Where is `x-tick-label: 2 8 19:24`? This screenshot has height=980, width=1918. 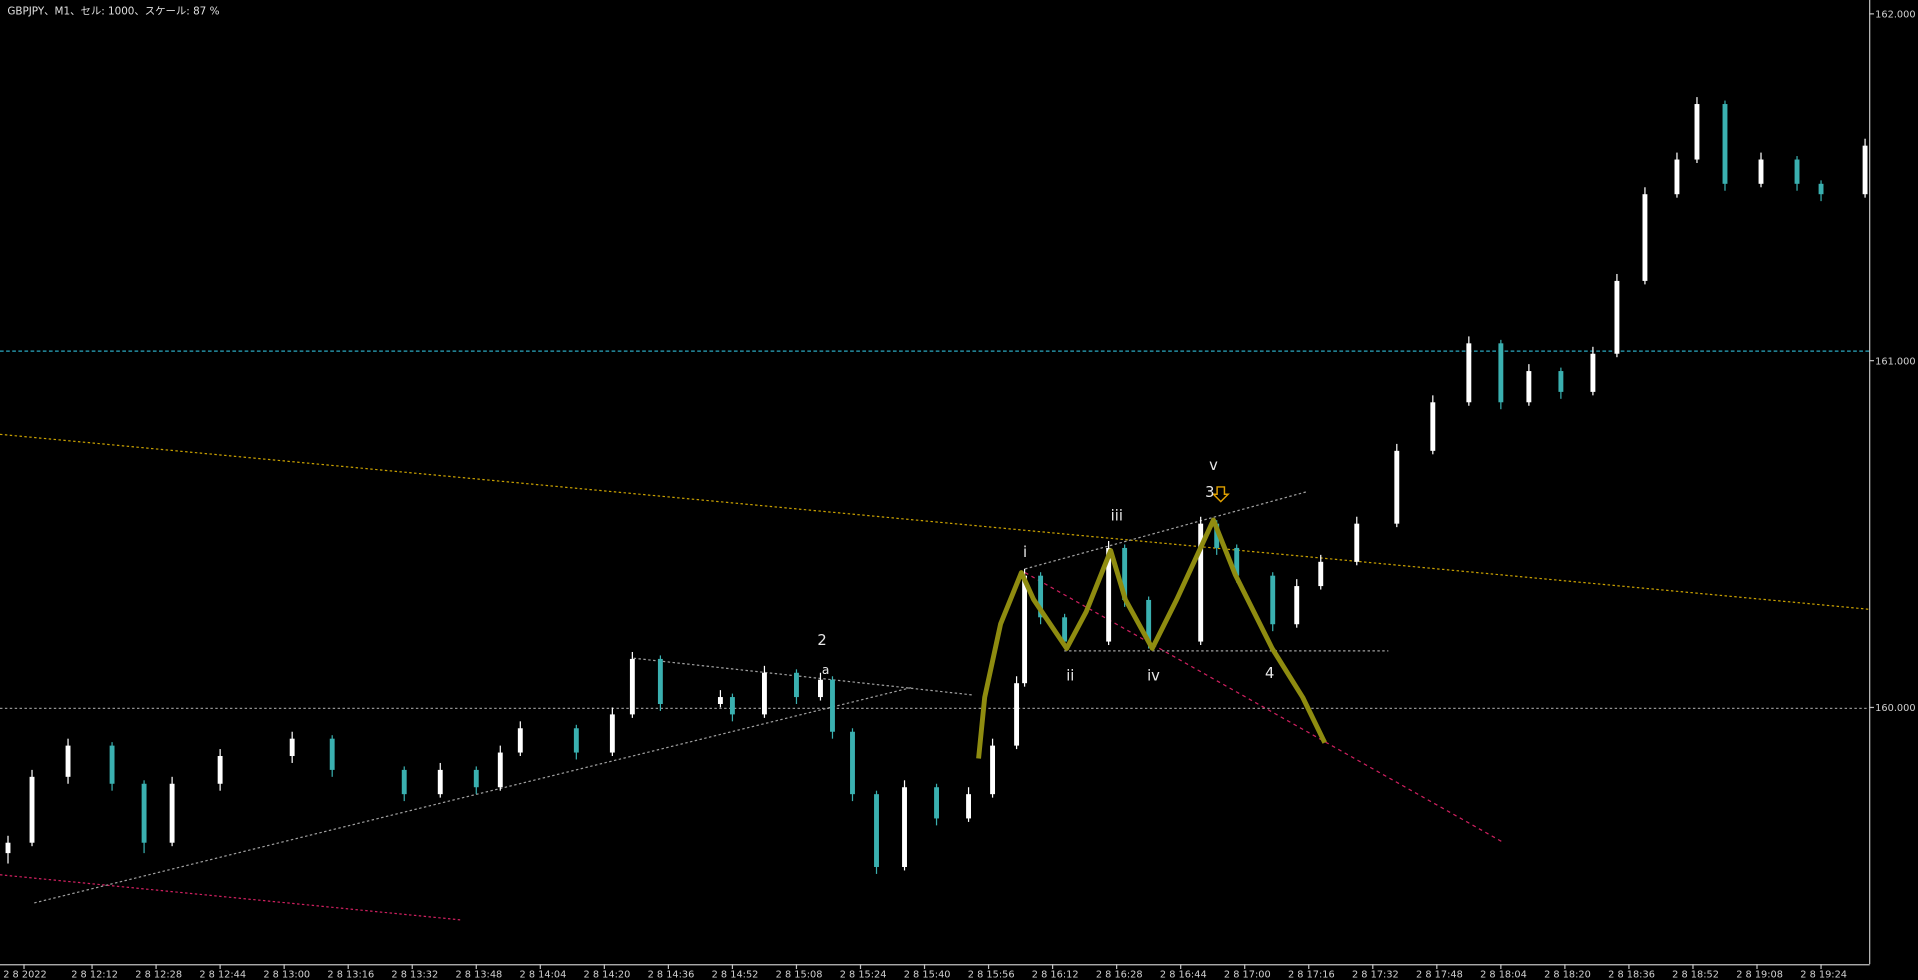 x-tick-label: 2 8 19:24 is located at coordinates (1823, 975).